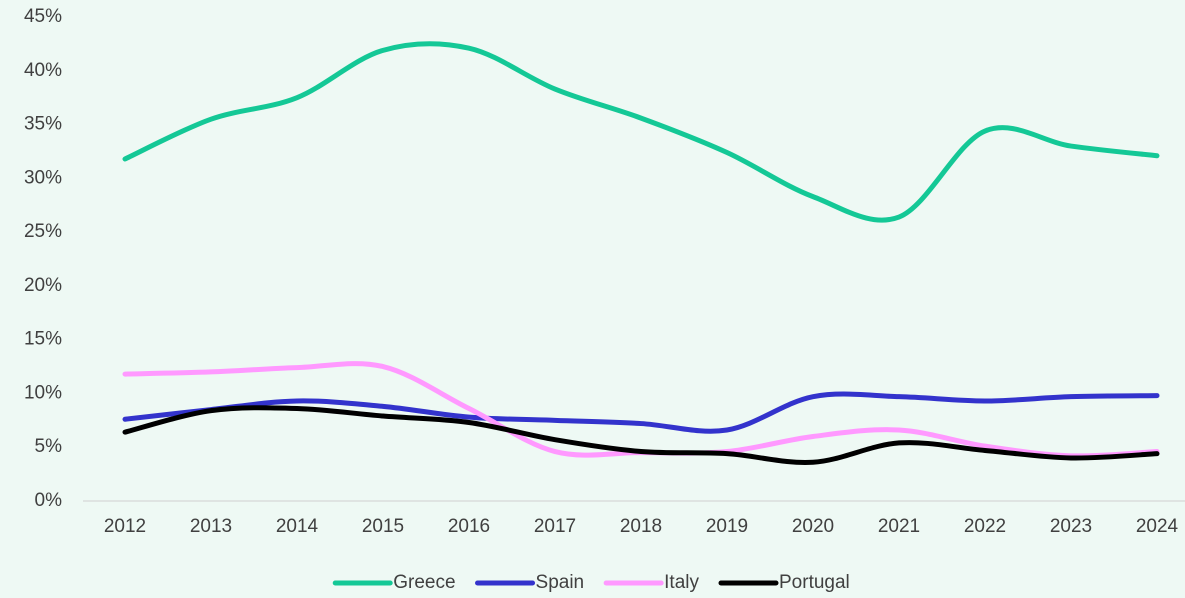 Image resolution: width=1185 pixels, height=598 pixels. What do you see at coordinates (43, 285) in the screenshot?
I see `y-tick-label: 20%` at bounding box center [43, 285].